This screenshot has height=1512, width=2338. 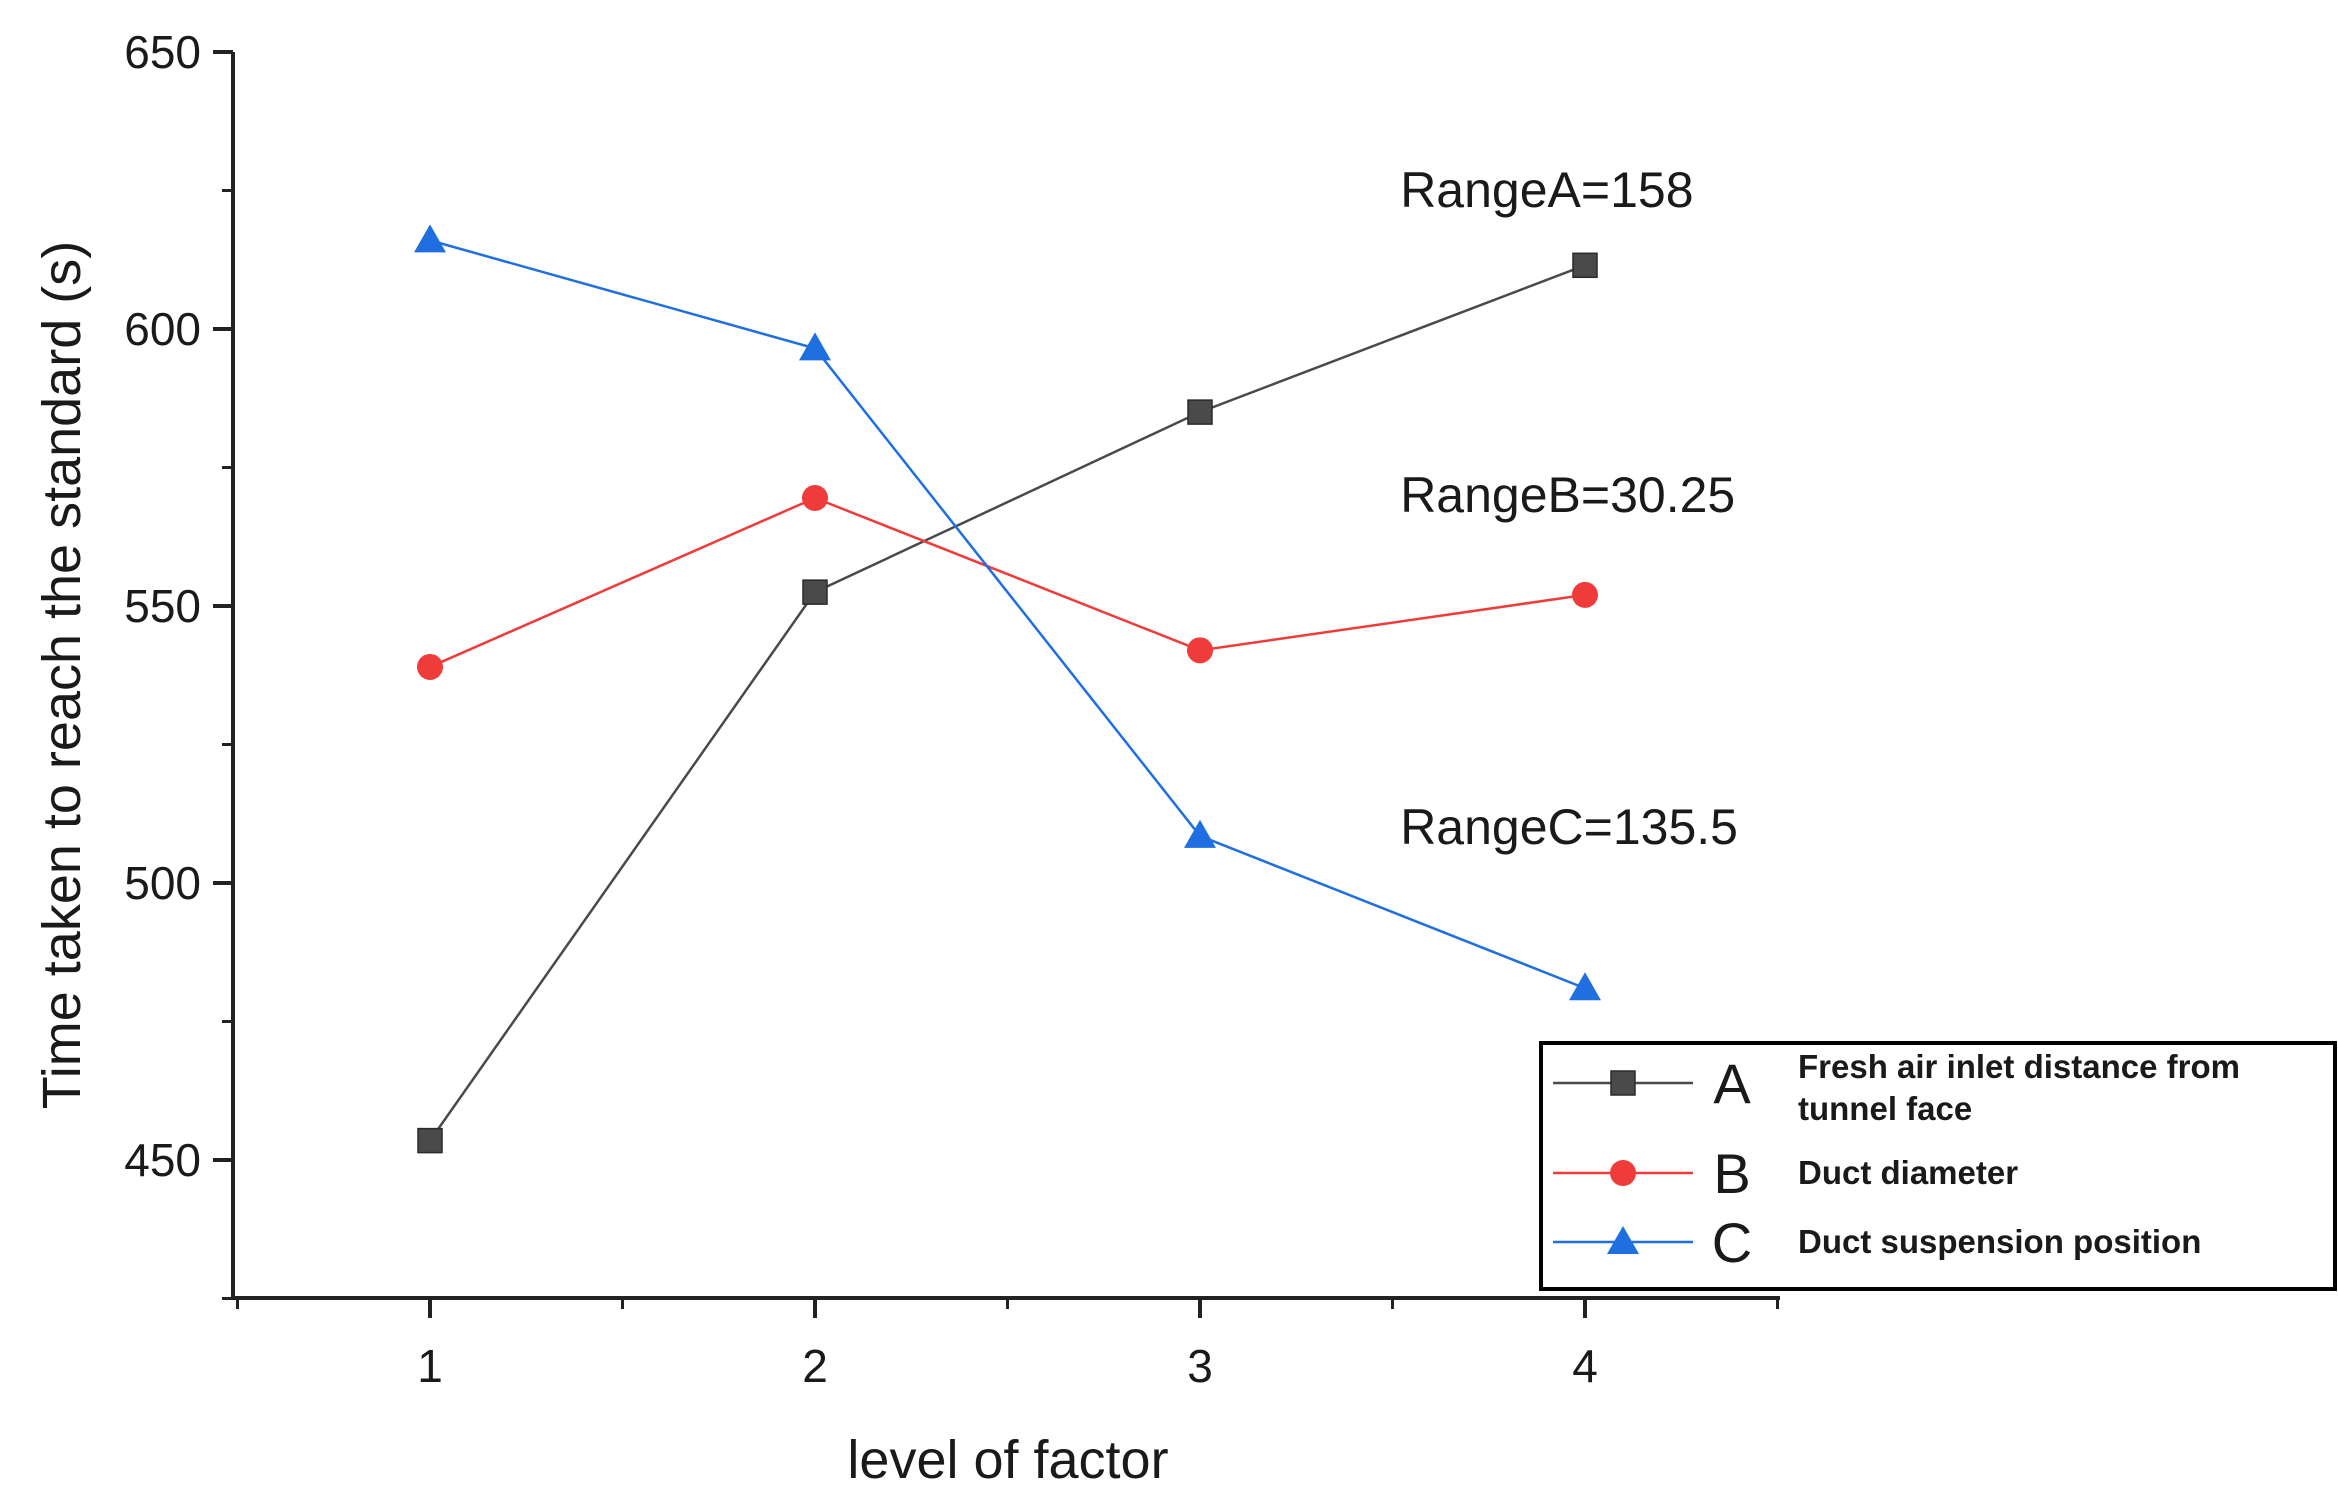 What do you see at coordinates (162, 52) in the screenshot?
I see `y-tick-label: 650` at bounding box center [162, 52].